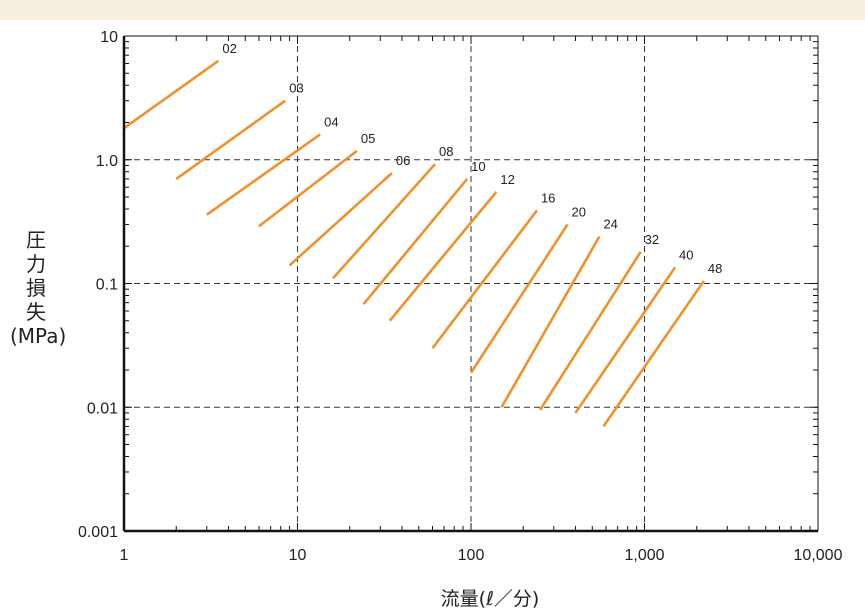 Image resolution: width=865 pixels, height=615 pixels. Describe the element at coordinates (478, 166) in the screenshot. I see `series-label-10: 10` at that location.